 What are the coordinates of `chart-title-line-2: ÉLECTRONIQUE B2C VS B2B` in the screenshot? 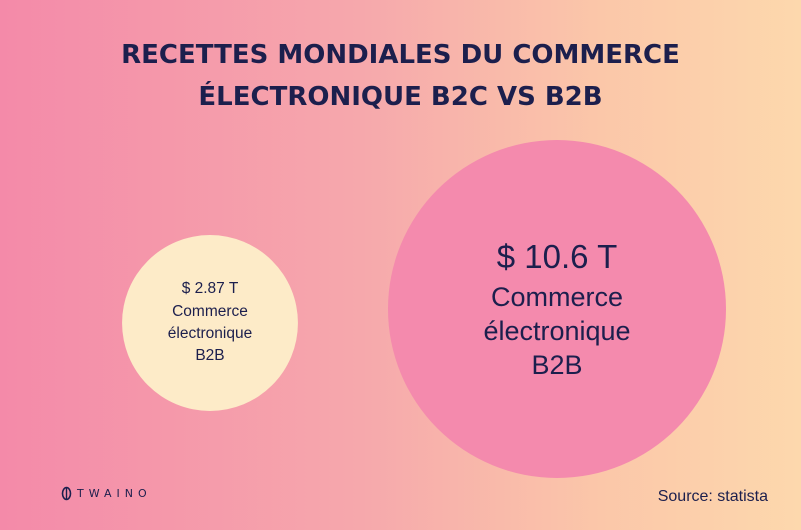 It's located at (400, 97).